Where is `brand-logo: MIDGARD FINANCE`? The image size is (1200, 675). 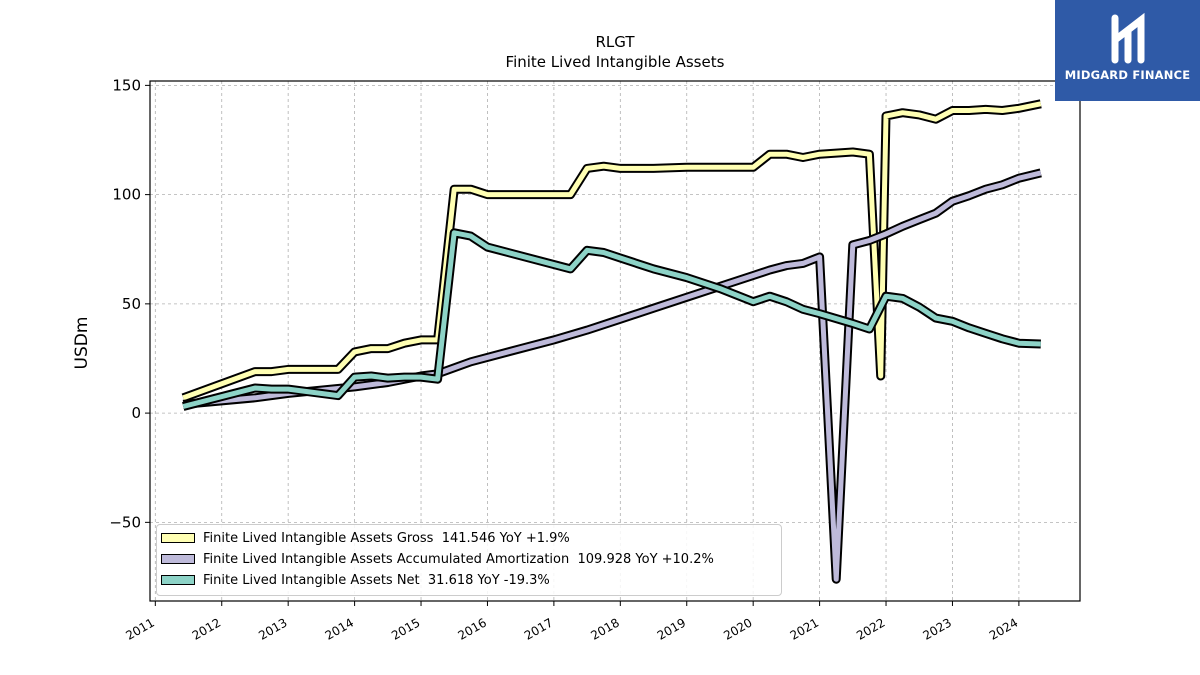
brand-logo: MIDGARD FINANCE is located at coordinates (1127, 50).